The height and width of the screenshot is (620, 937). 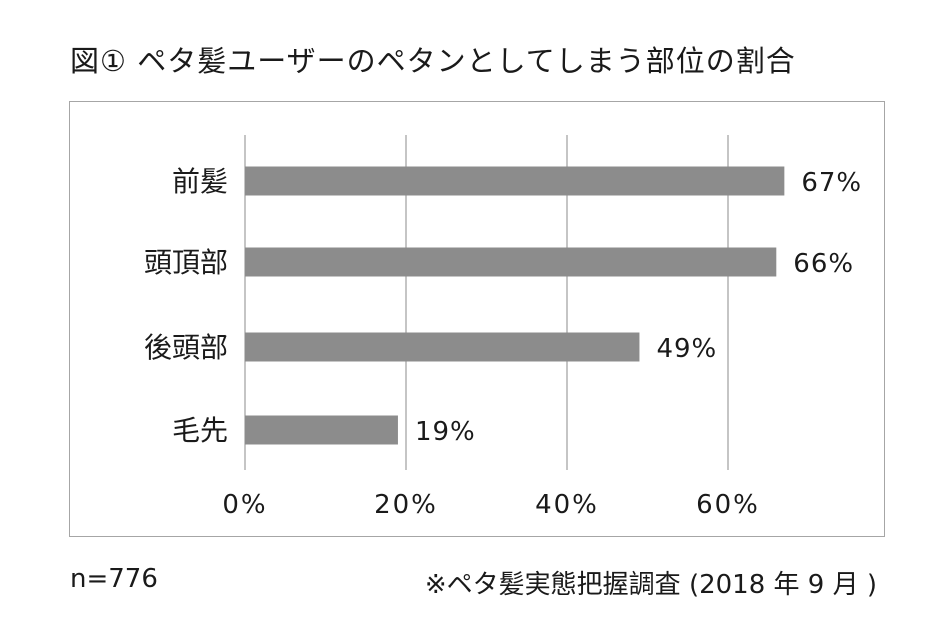 I want to click on category-label: 前髪, so click(x=200, y=181).